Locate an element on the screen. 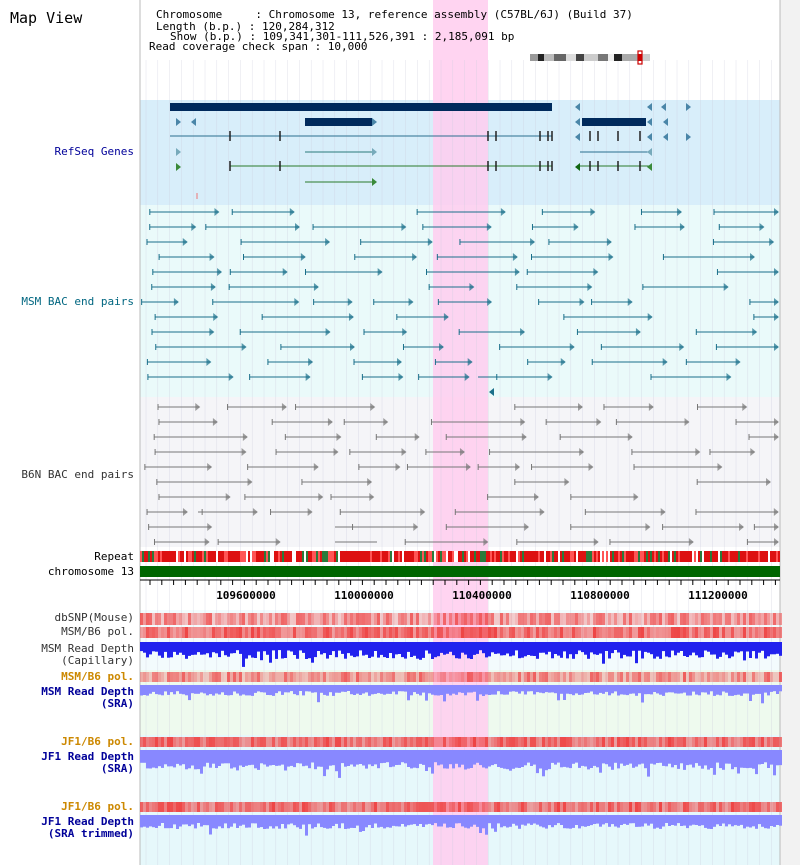 This screenshot has width=800, height=865. track-label-msm-pol-capillary: MSM/B6 pol. is located at coordinates (97, 631).